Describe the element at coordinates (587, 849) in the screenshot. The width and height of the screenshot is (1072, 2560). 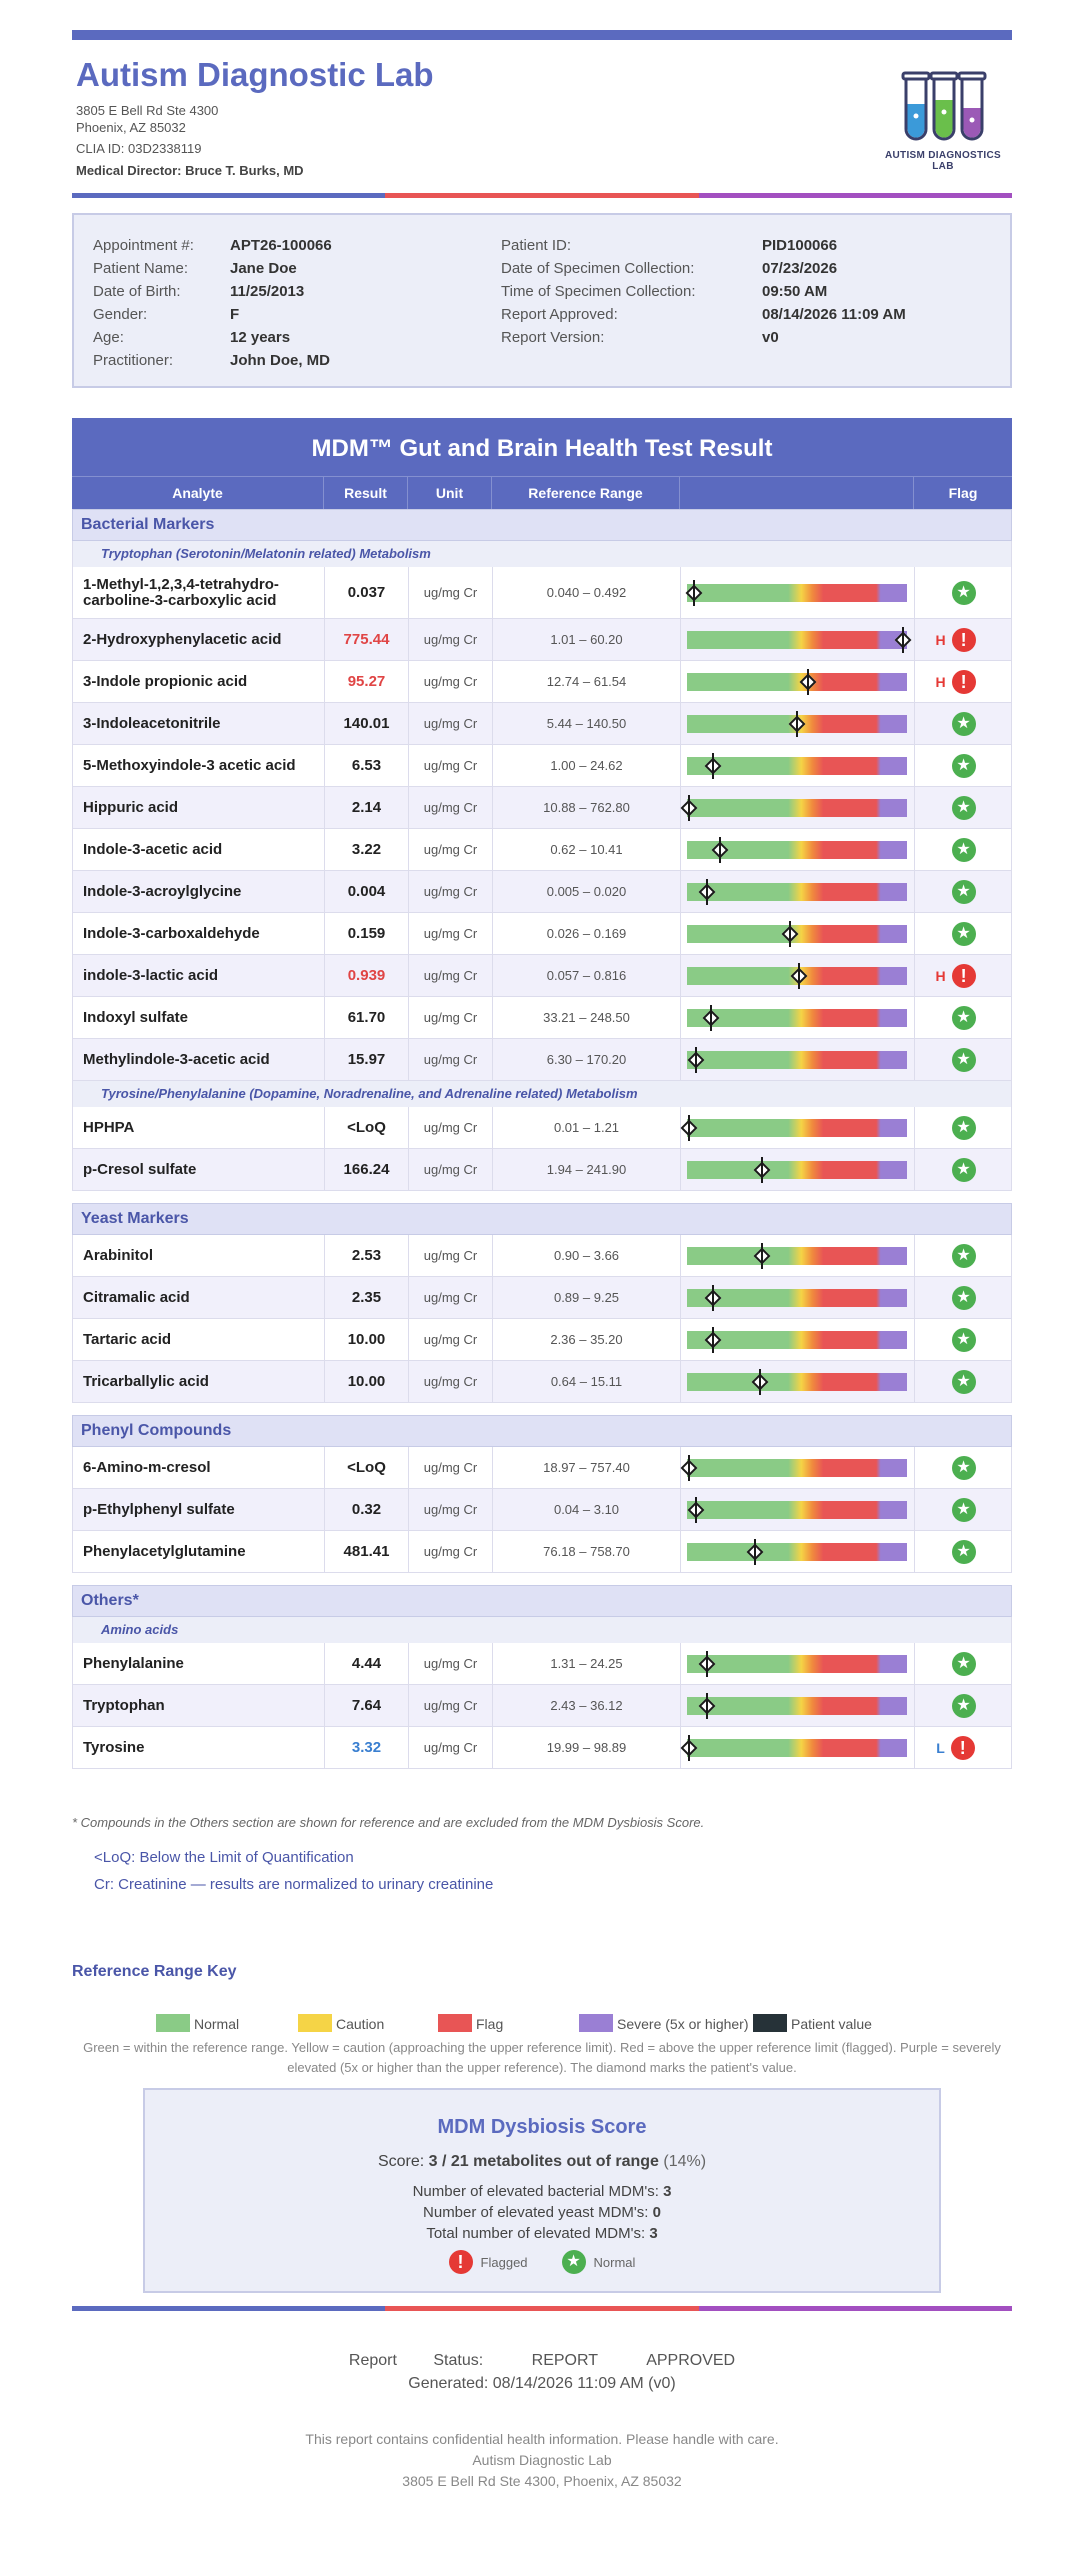
I see `reference-range: 0.62 – 10.41` at that location.